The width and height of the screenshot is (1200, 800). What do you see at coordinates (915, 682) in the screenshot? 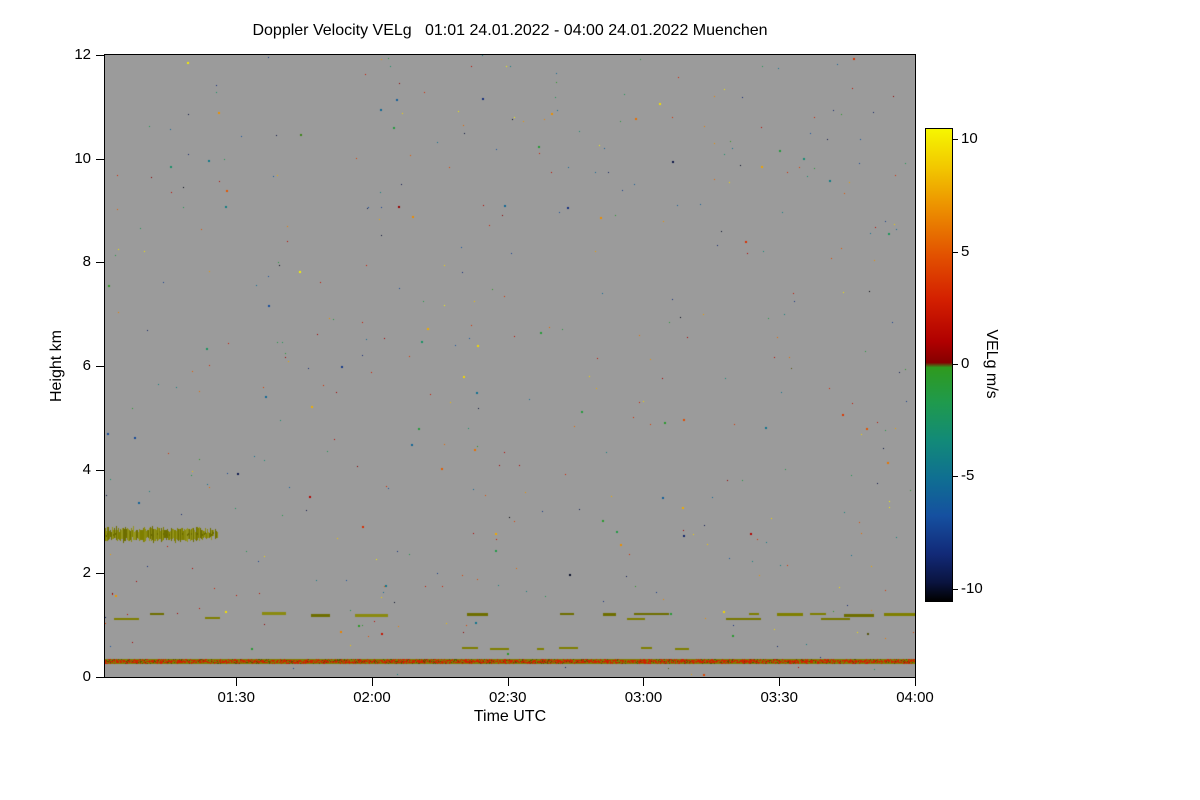
I see `x-tick-04:00` at bounding box center [915, 682].